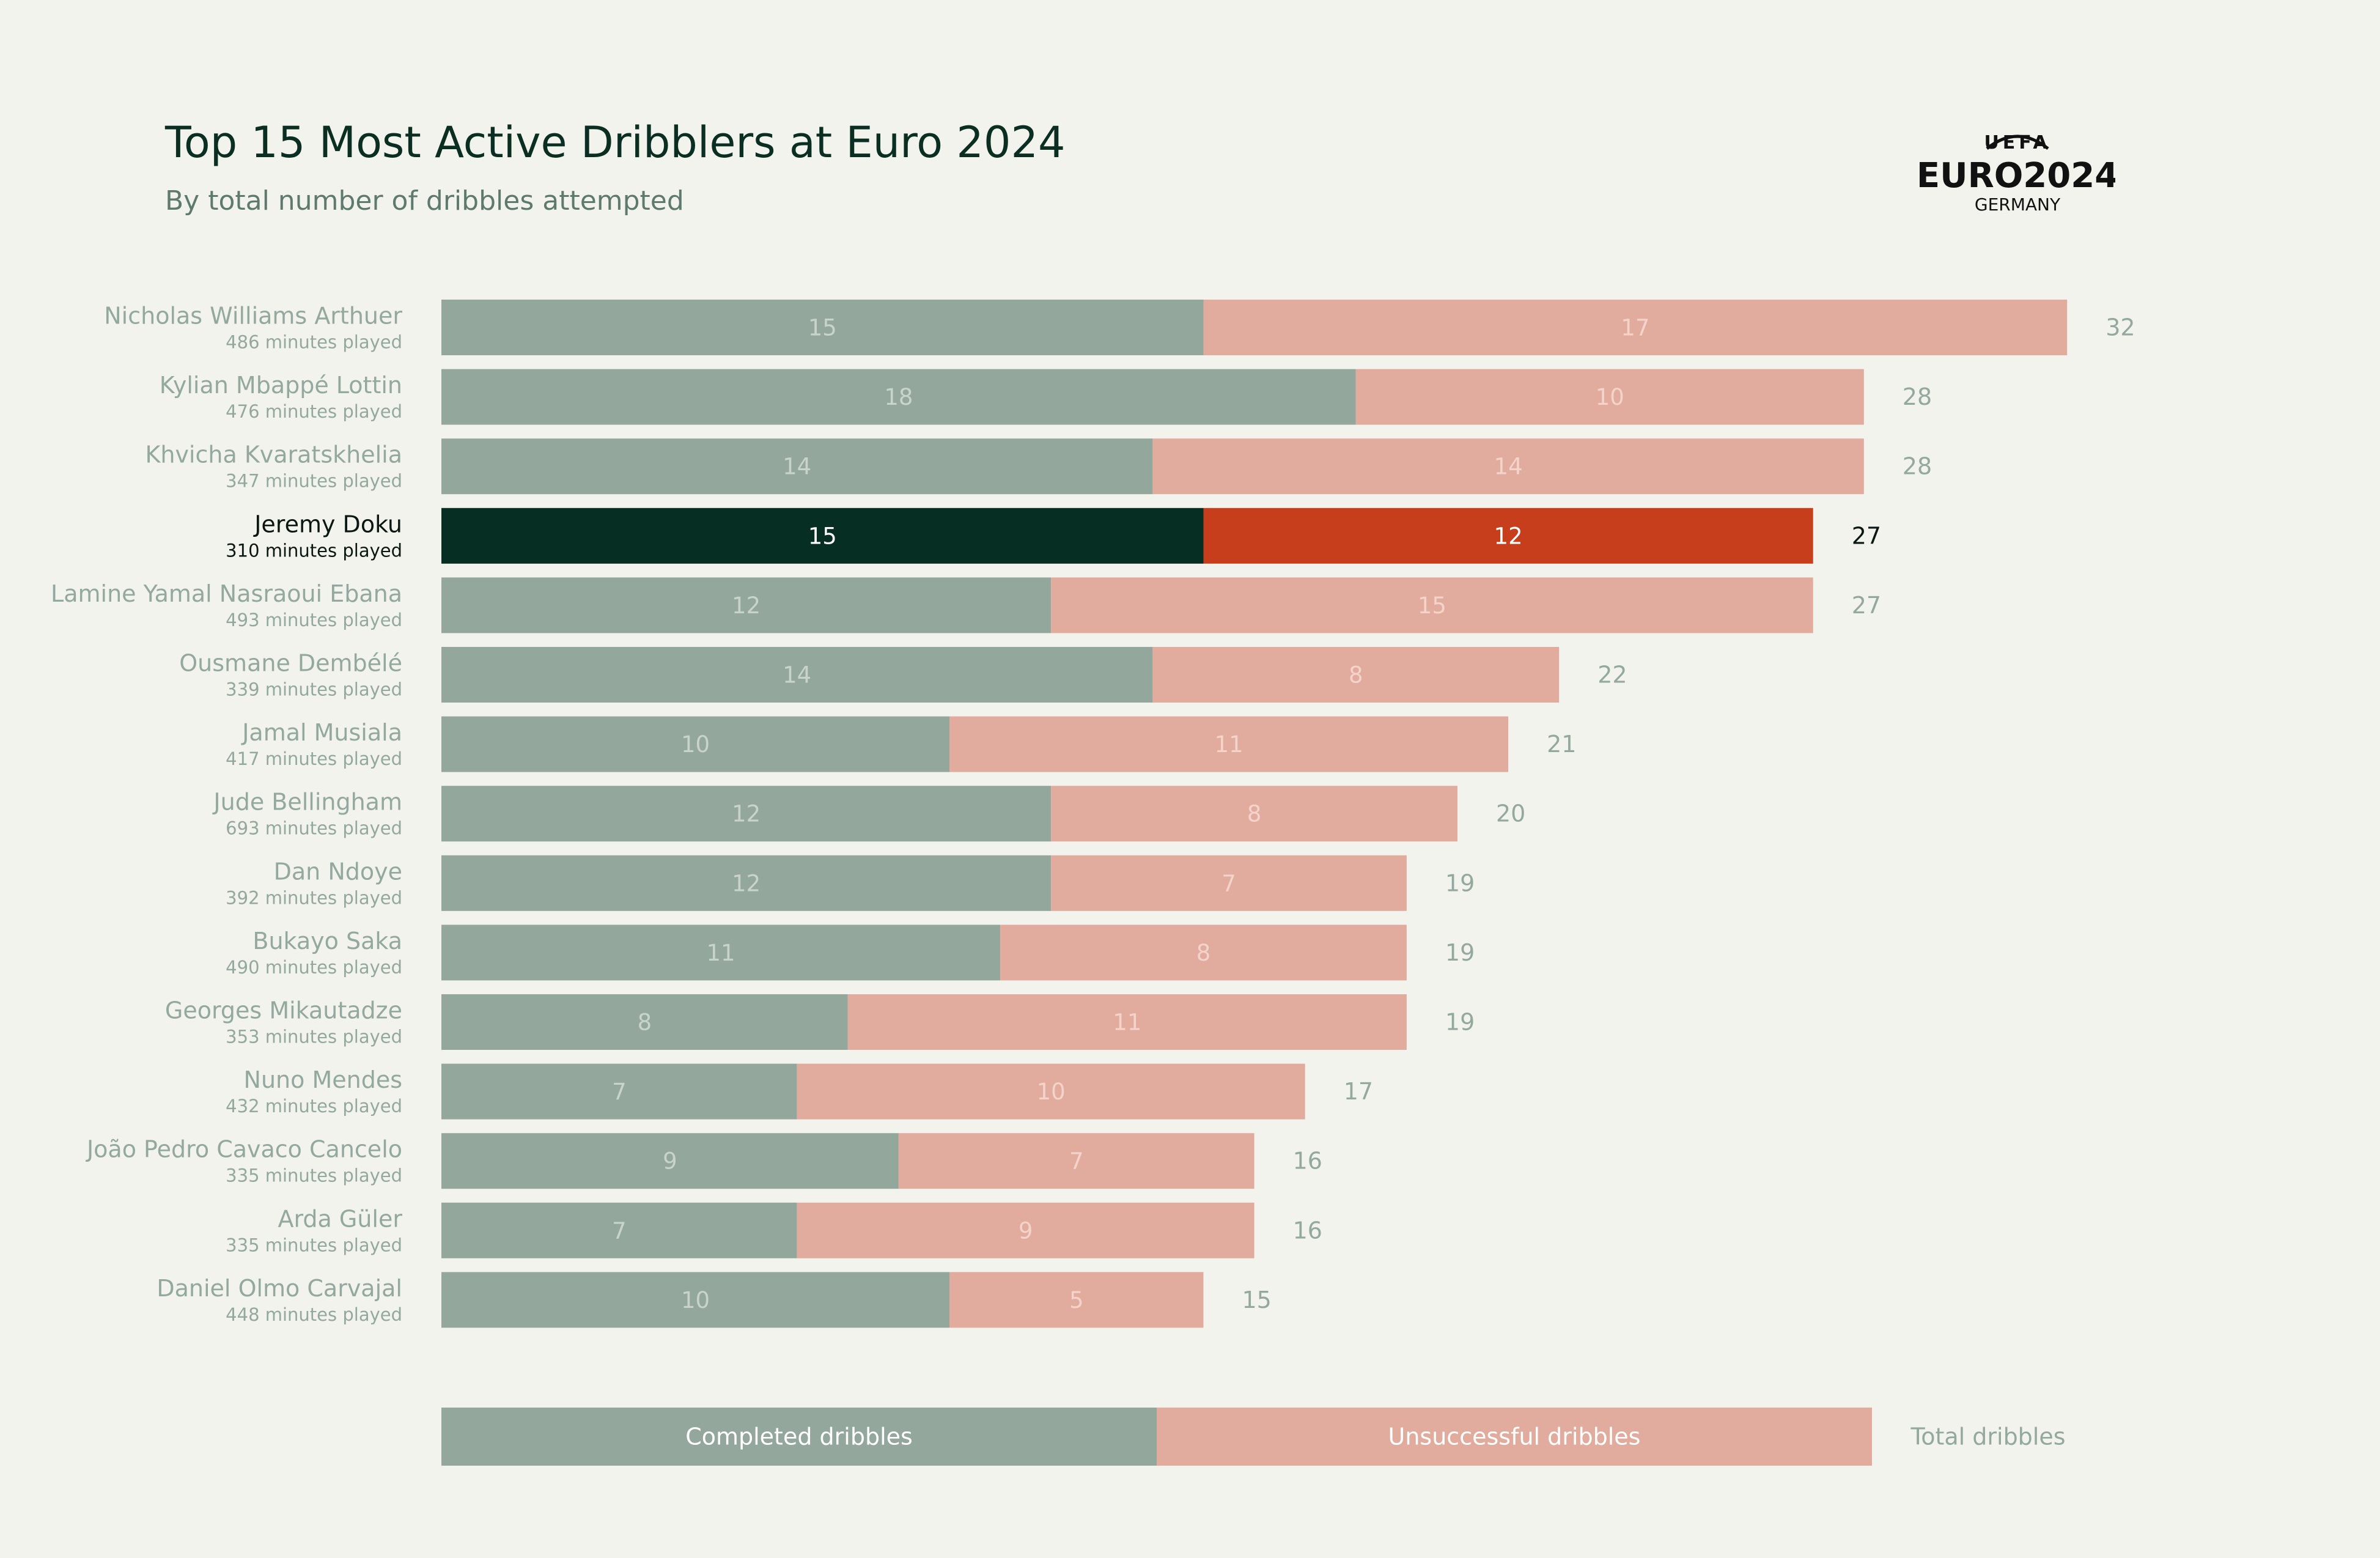  I want to click on logo-germany-text: GERMANY, so click(2018, 204).